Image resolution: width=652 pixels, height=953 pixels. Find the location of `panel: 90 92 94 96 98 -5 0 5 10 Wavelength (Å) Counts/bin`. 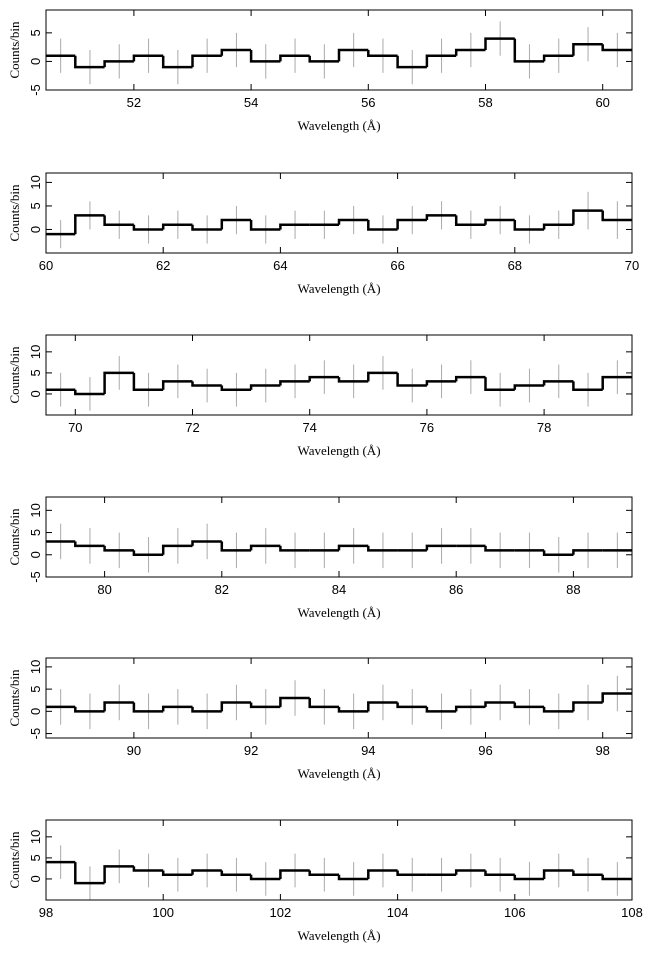

panel: 90 92 94 96 98 -5 0 5 10 Wavelength (Å) Counts/bin is located at coordinates (320, 719).